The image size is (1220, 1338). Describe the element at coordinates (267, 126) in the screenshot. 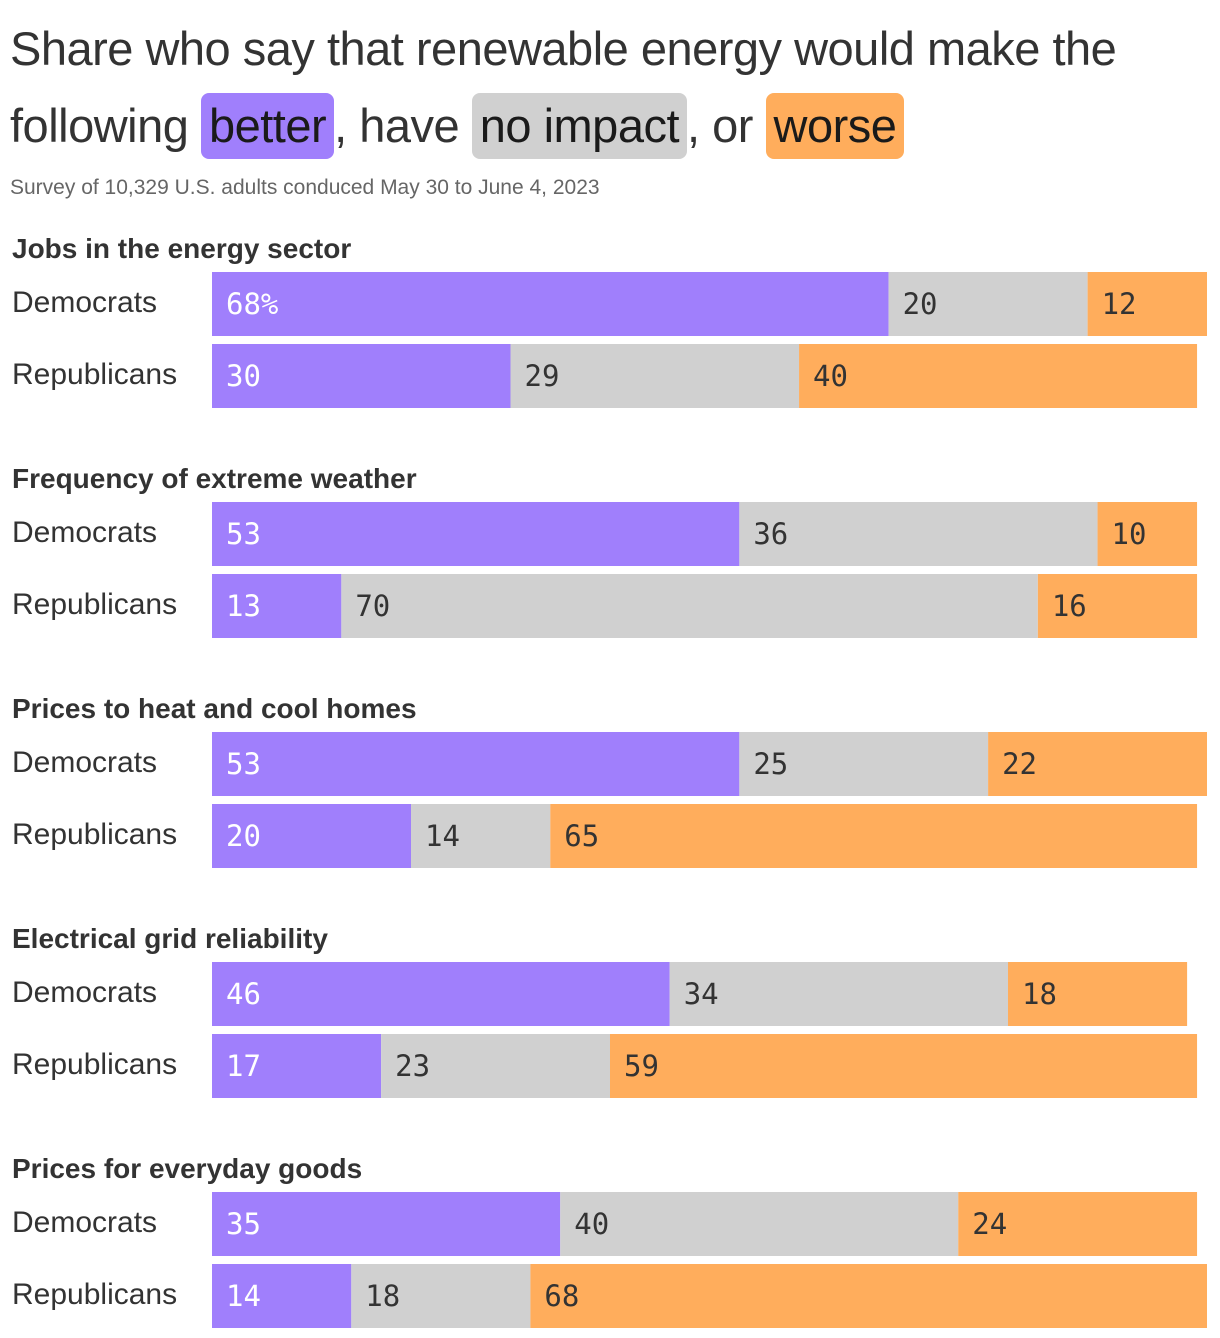

I see `legend-better-highlight: better` at that location.